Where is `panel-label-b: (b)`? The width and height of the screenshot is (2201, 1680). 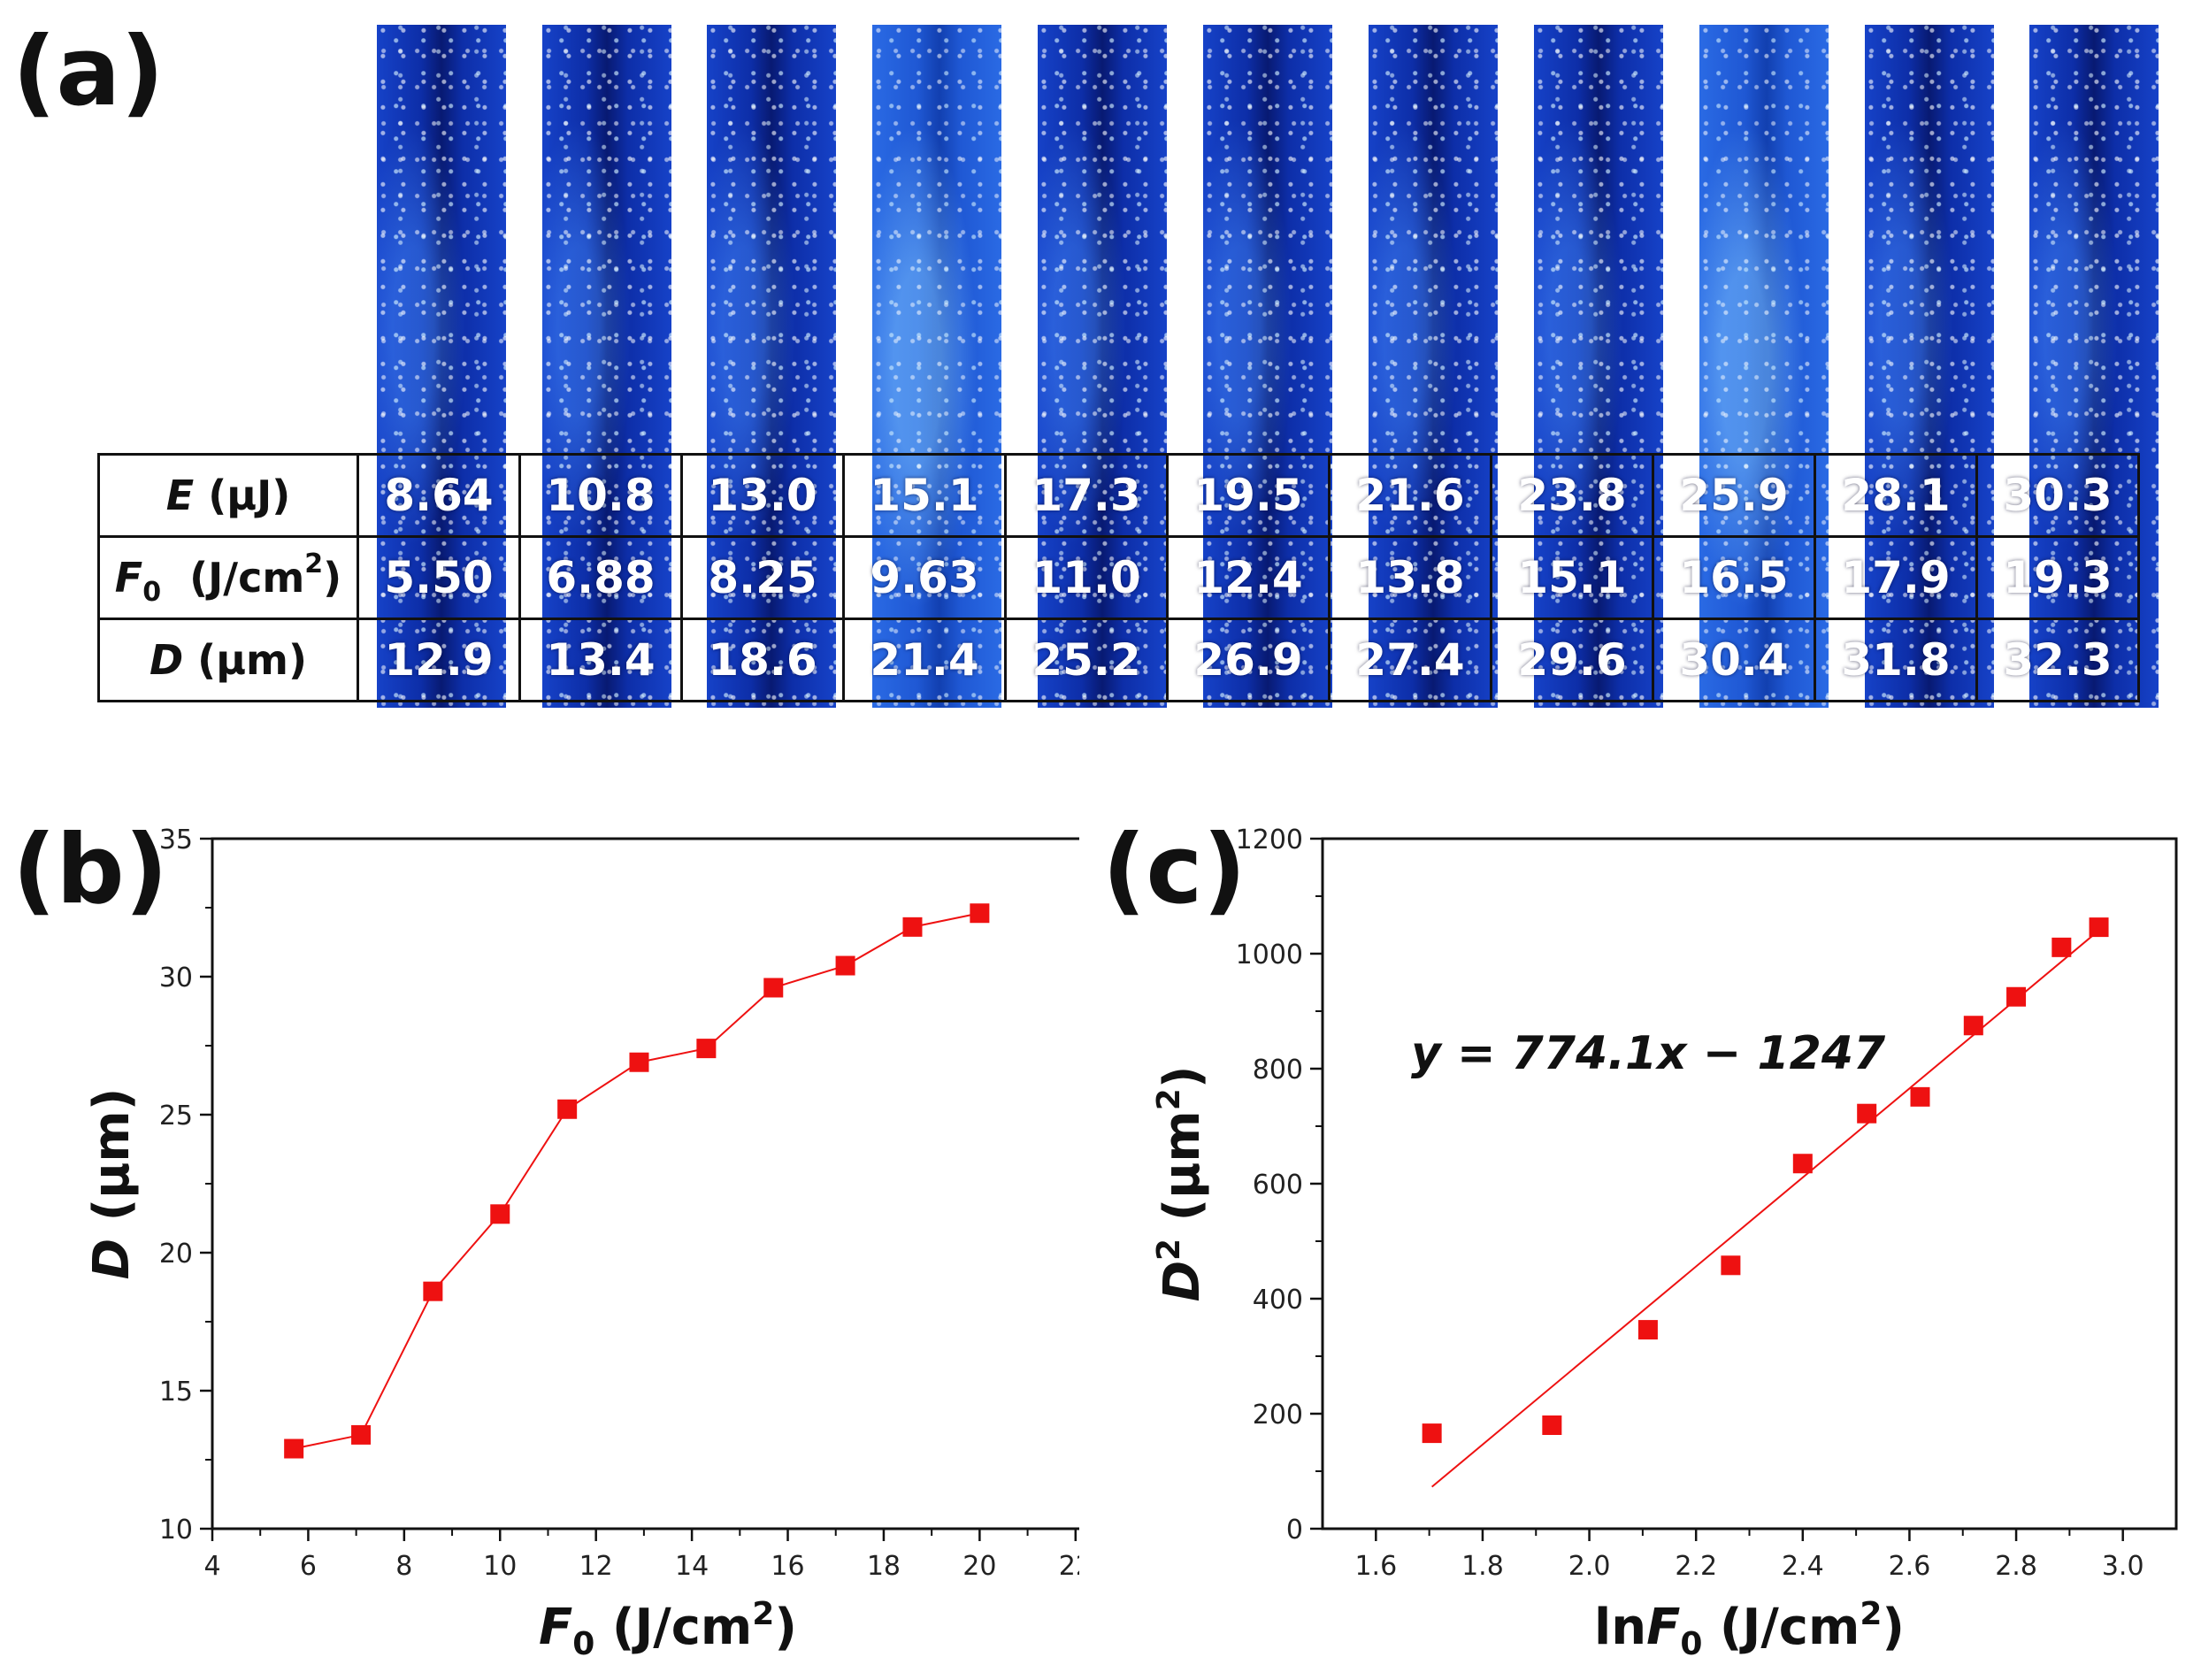
panel-label-b: (b) is located at coordinates (90, 870).